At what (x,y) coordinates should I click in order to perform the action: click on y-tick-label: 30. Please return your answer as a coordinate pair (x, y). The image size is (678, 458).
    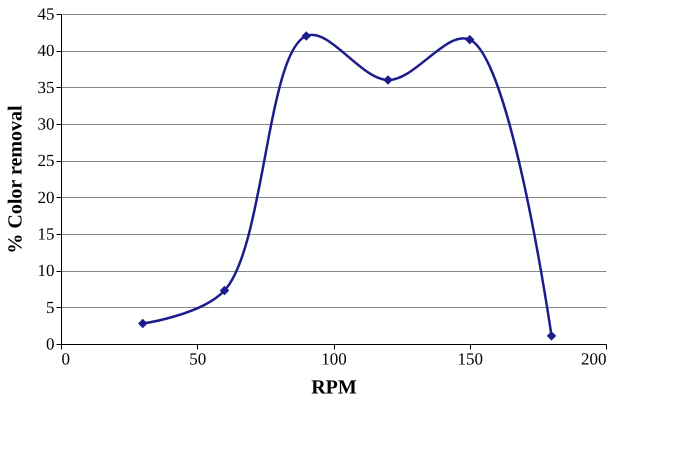
    Looking at the image, I should click on (46, 124).